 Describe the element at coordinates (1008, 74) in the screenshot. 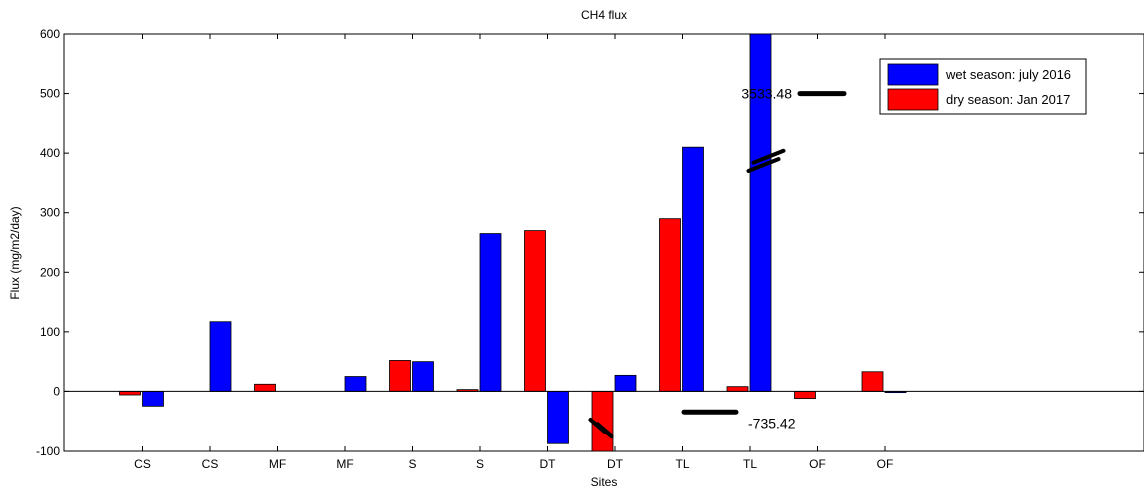

I see `legend-entry: wet season: july 2016` at that location.